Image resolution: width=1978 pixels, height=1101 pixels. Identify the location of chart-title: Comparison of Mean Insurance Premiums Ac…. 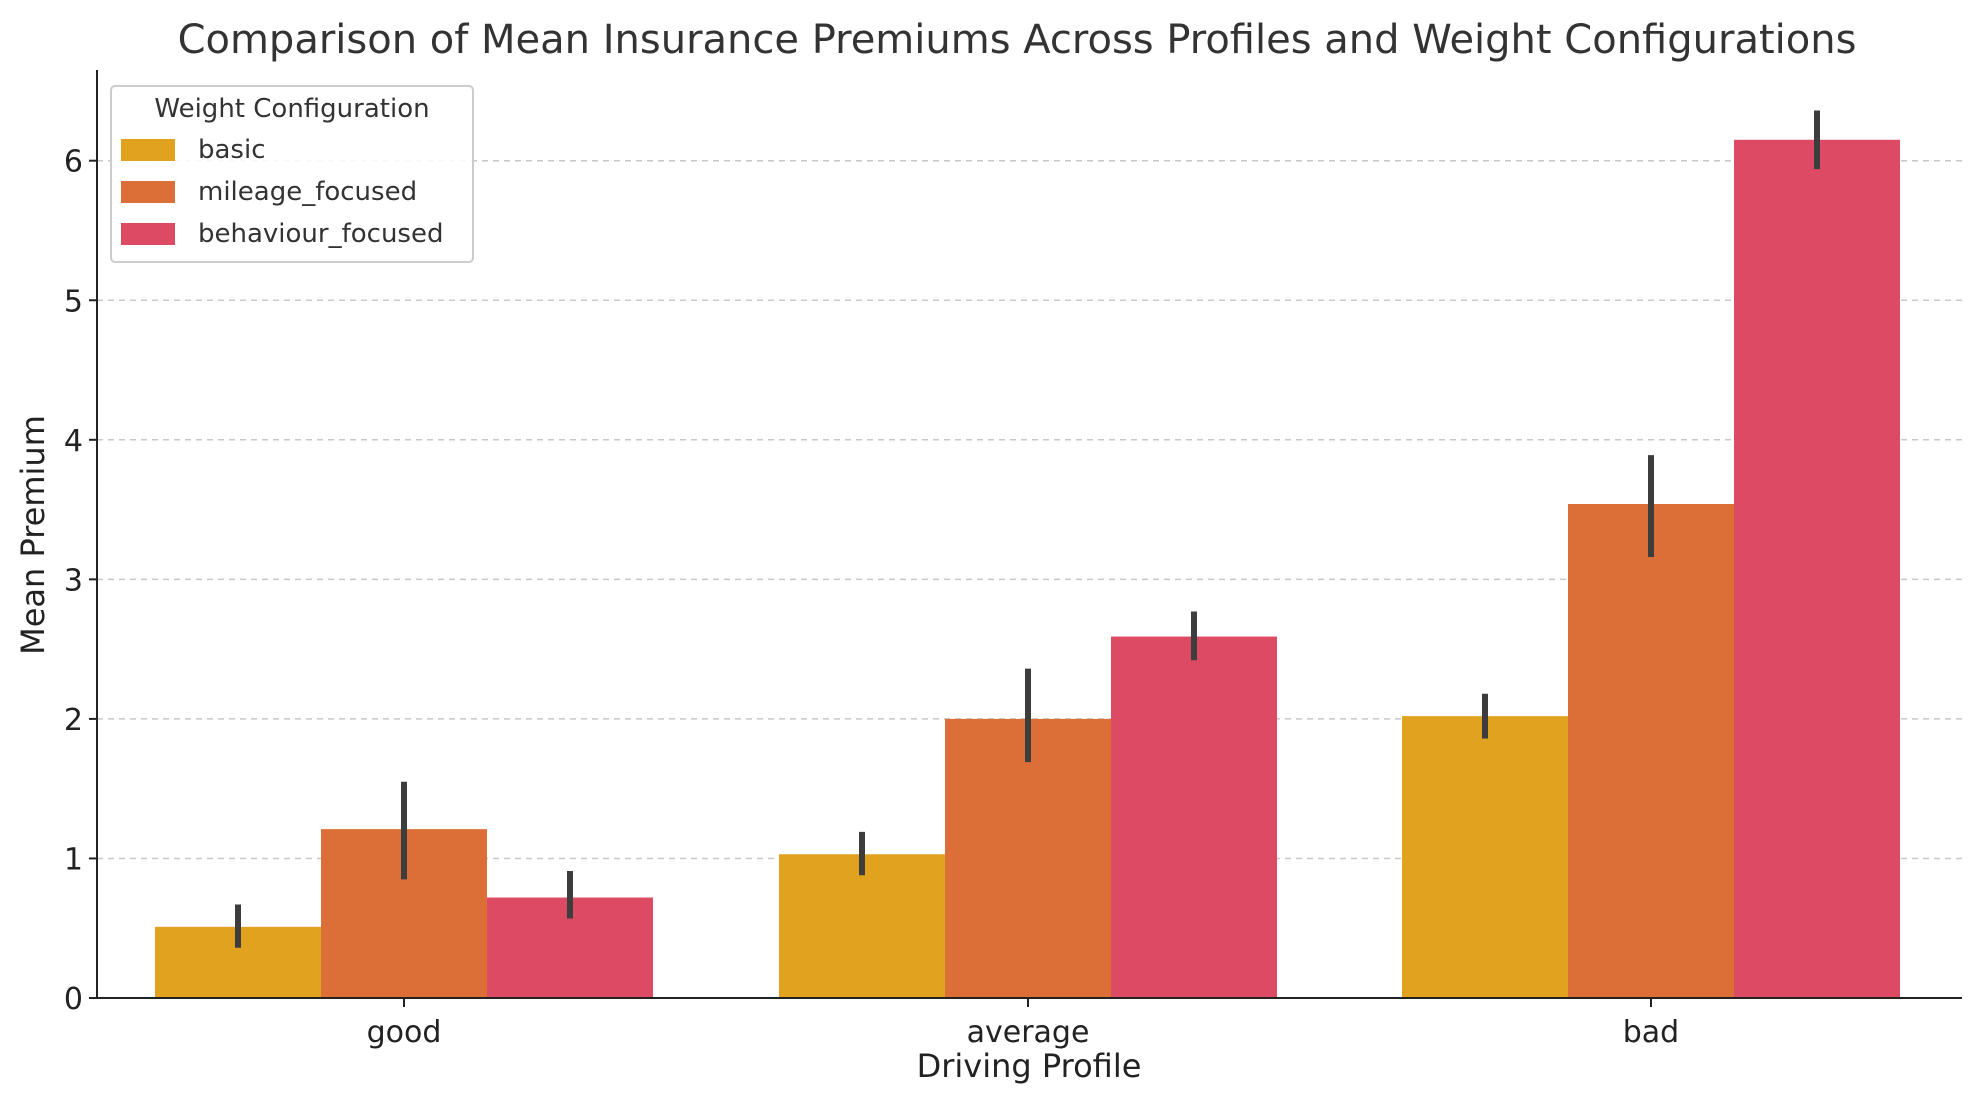
(1017, 40).